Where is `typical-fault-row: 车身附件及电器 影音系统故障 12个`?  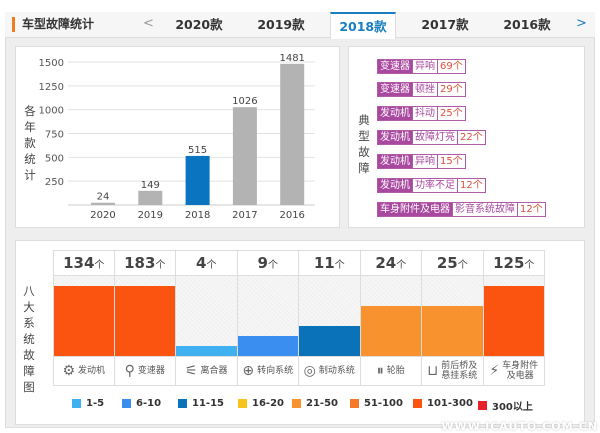
typical-fault-row: 车身附件及电器 影音系统故障 12个 is located at coordinates (461, 209).